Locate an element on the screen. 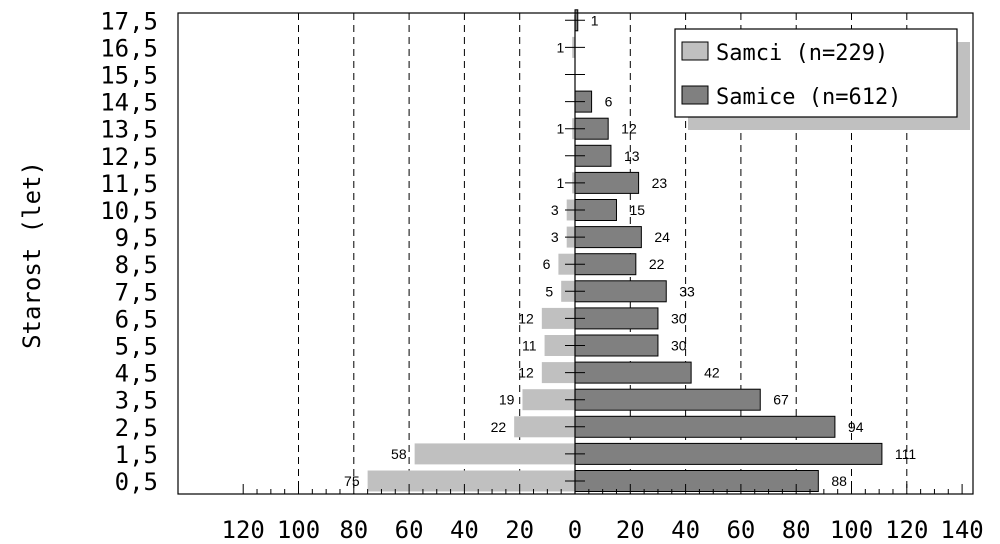 The height and width of the screenshot is (544, 1000). y-axis-title: Starost (let) is located at coordinates (32, 255).